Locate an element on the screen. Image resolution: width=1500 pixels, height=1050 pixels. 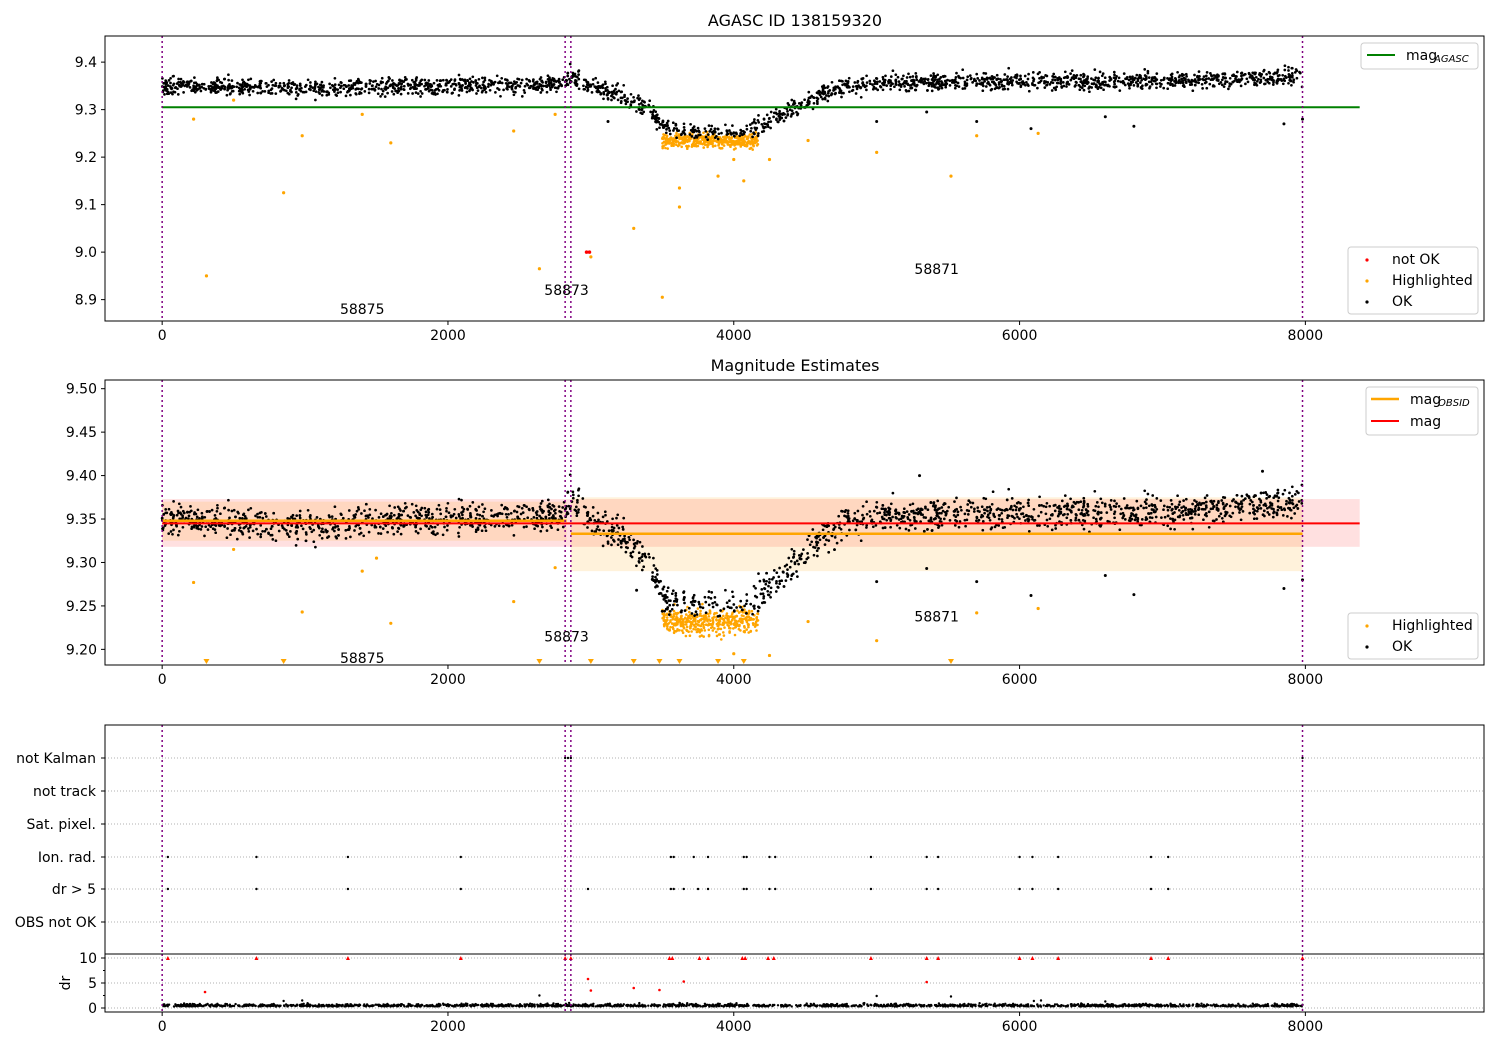
ok-outlier-point is located at coordinates (1284, 124).